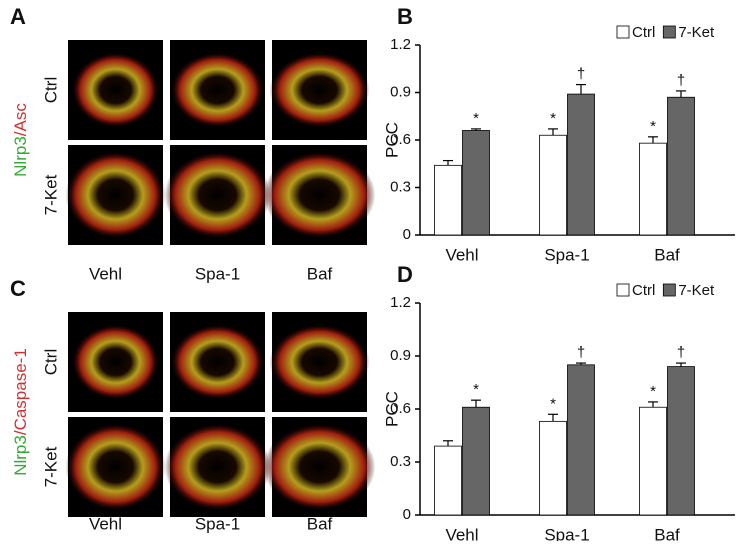 The width and height of the screenshot is (747, 546). I want to click on panel-letter: A, so click(18, 16).